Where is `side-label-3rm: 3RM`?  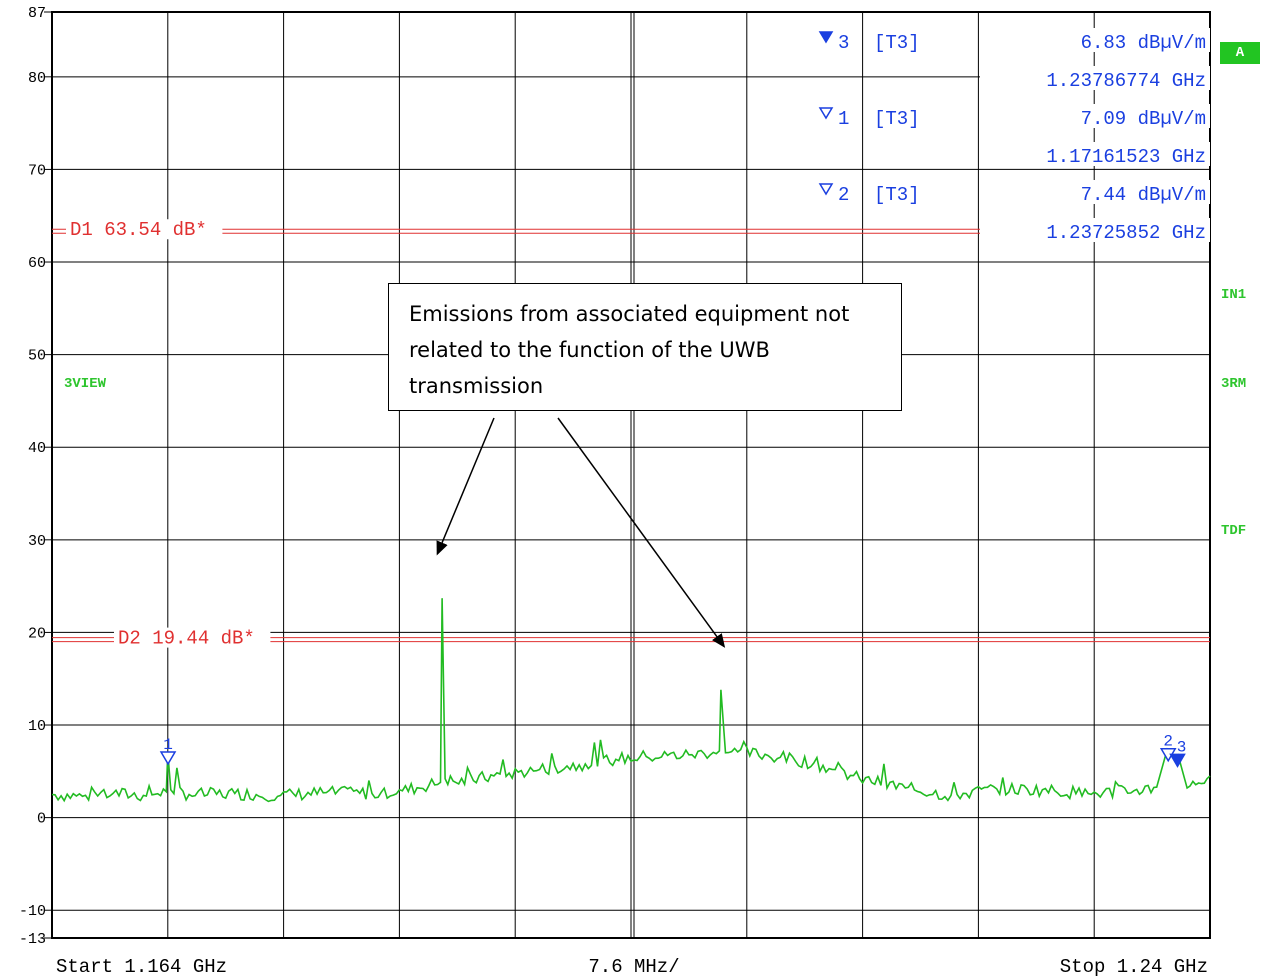 side-label-3rm: 3RM is located at coordinates (1234, 384).